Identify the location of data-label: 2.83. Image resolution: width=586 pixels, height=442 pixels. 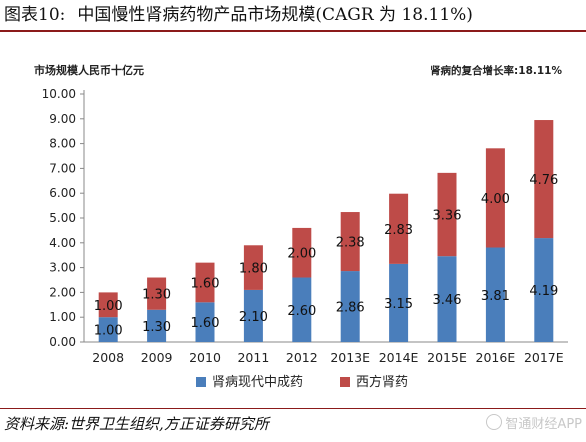
(398, 230).